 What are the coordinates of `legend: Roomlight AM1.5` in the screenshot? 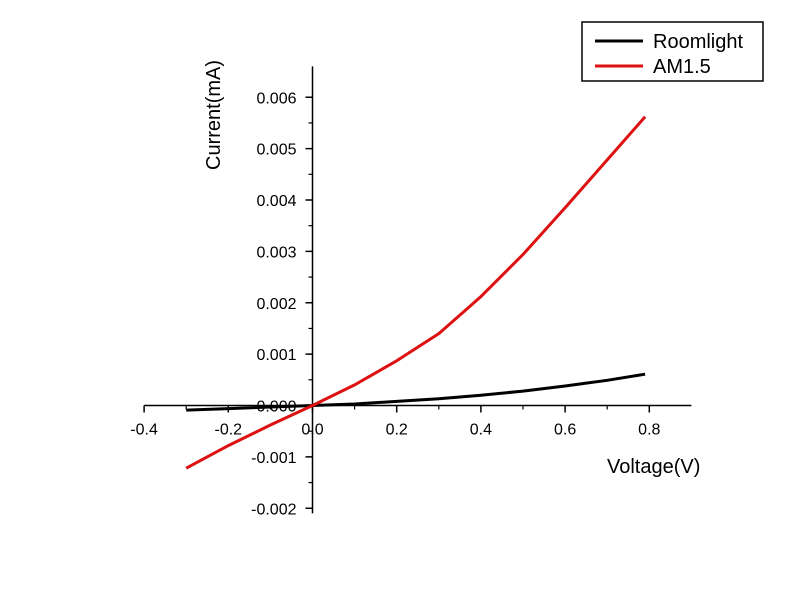 It's located at (672, 51).